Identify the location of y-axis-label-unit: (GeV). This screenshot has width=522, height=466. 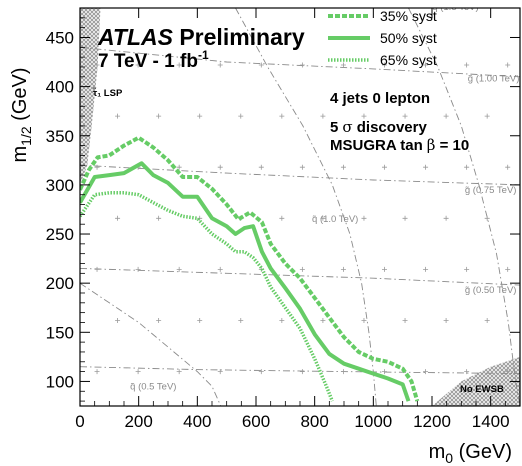
(20, 96).